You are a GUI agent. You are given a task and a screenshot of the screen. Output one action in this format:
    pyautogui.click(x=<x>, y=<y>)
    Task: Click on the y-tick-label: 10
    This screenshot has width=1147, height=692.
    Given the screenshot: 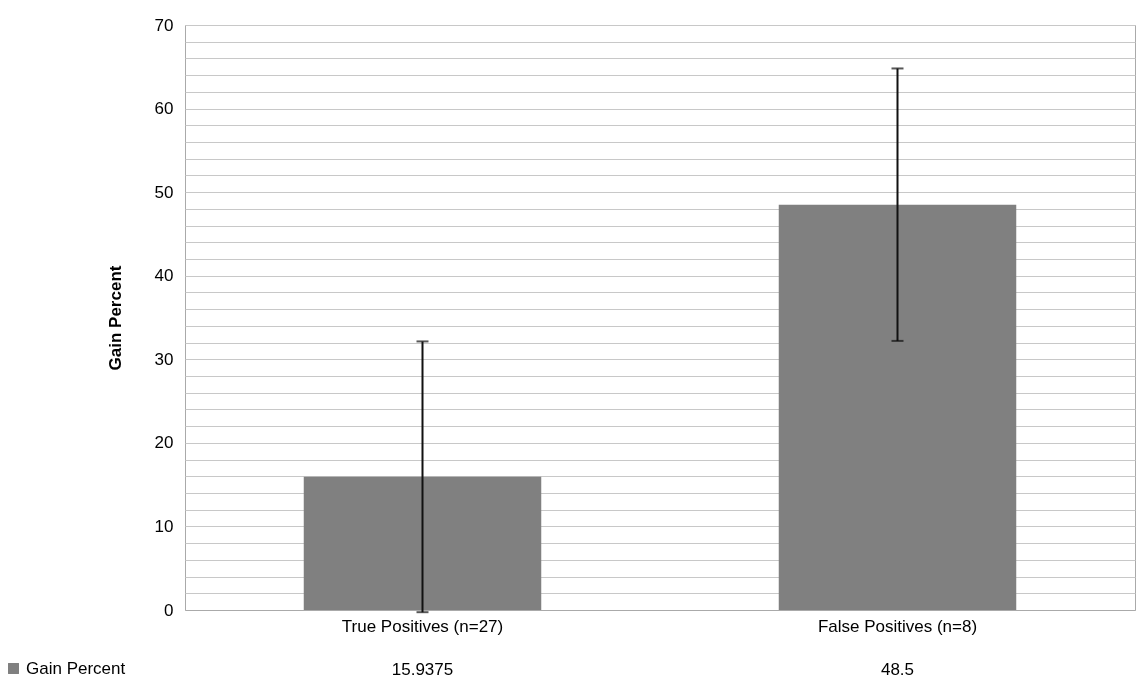 What is the action you would take?
    pyautogui.click(x=164, y=526)
    